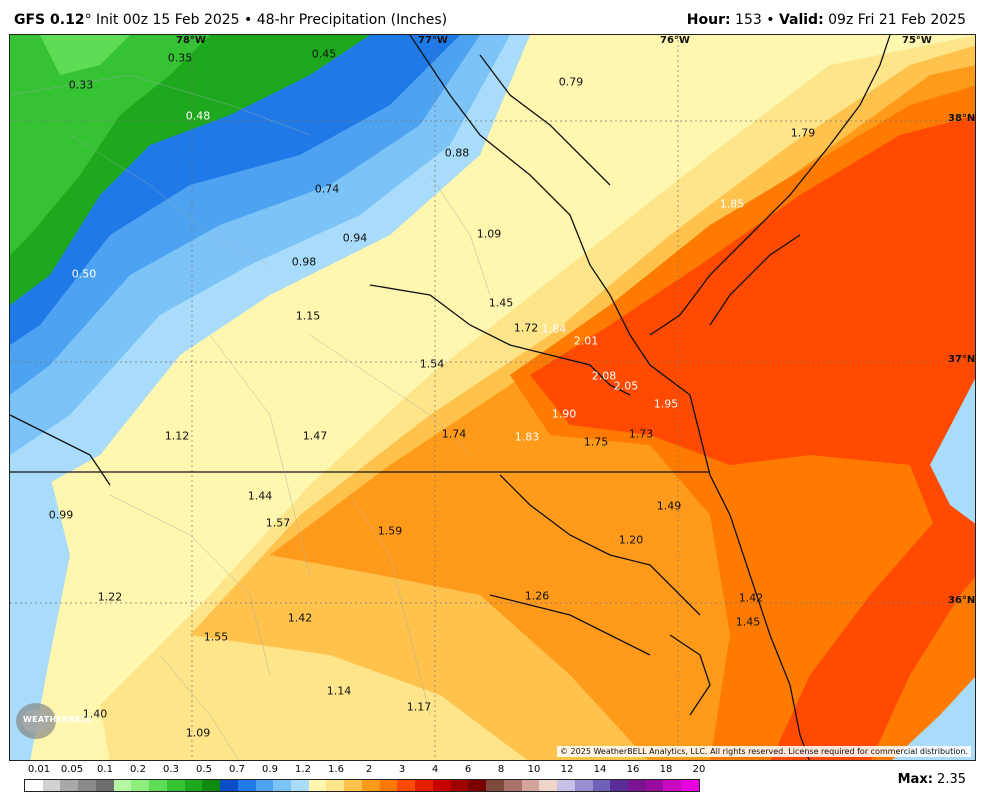  Describe the element at coordinates (278, 523) in the screenshot. I see `precip-value-label: 1.57` at that location.